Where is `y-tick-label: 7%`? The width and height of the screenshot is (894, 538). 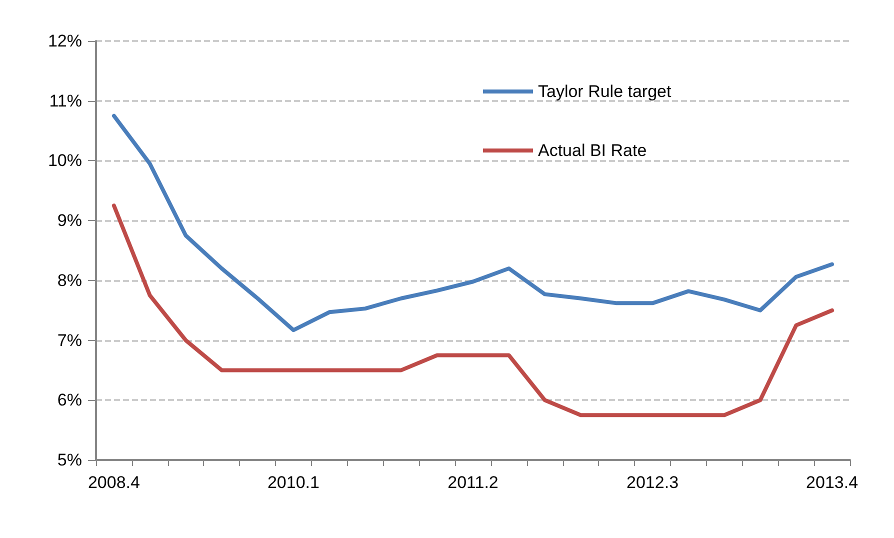 y-tick-label: 7% is located at coordinates (69, 340).